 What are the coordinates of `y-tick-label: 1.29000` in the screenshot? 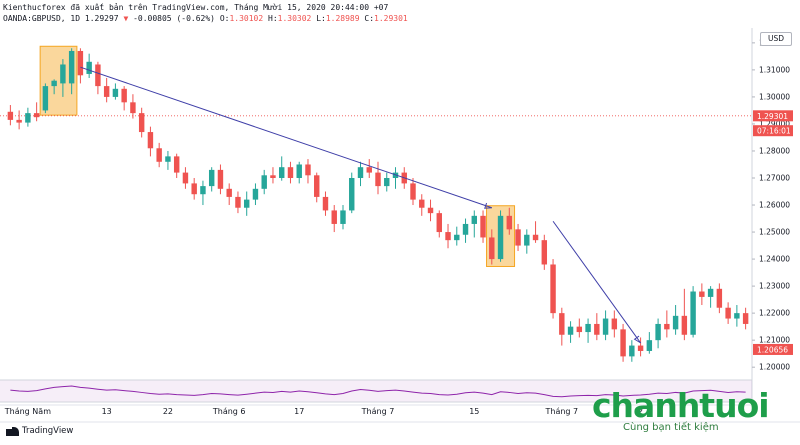 It's located at (774, 123).